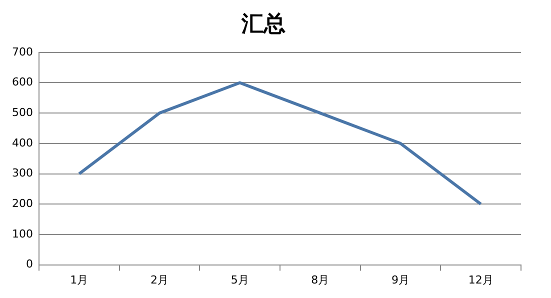  I want to click on x-tick-label: 5月, so click(239, 279).